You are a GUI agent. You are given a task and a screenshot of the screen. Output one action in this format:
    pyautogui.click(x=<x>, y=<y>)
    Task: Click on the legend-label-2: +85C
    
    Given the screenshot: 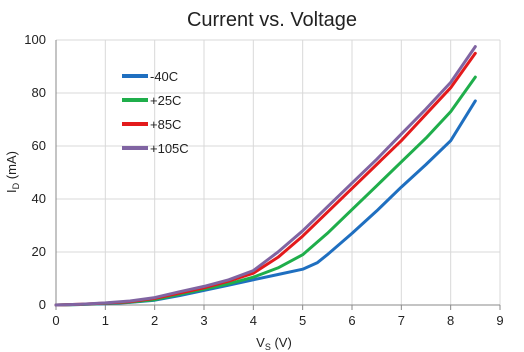 What is the action you would take?
    pyautogui.click(x=165, y=124)
    